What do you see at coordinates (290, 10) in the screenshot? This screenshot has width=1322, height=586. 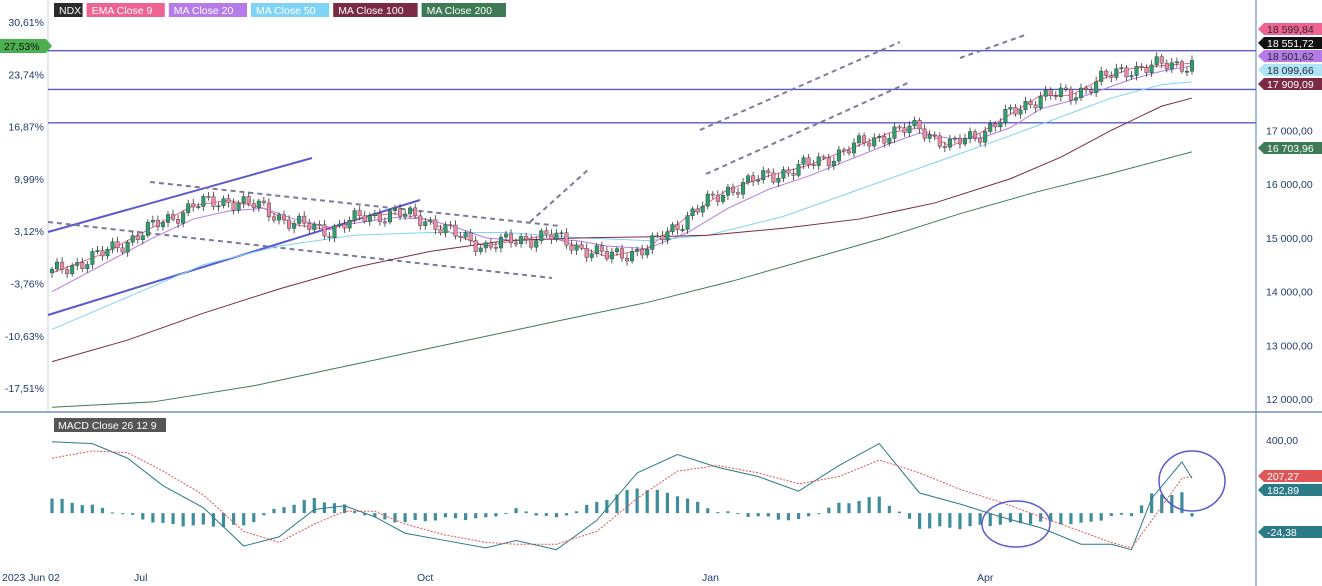 I see `legend-chip` at bounding box center [290, 10].